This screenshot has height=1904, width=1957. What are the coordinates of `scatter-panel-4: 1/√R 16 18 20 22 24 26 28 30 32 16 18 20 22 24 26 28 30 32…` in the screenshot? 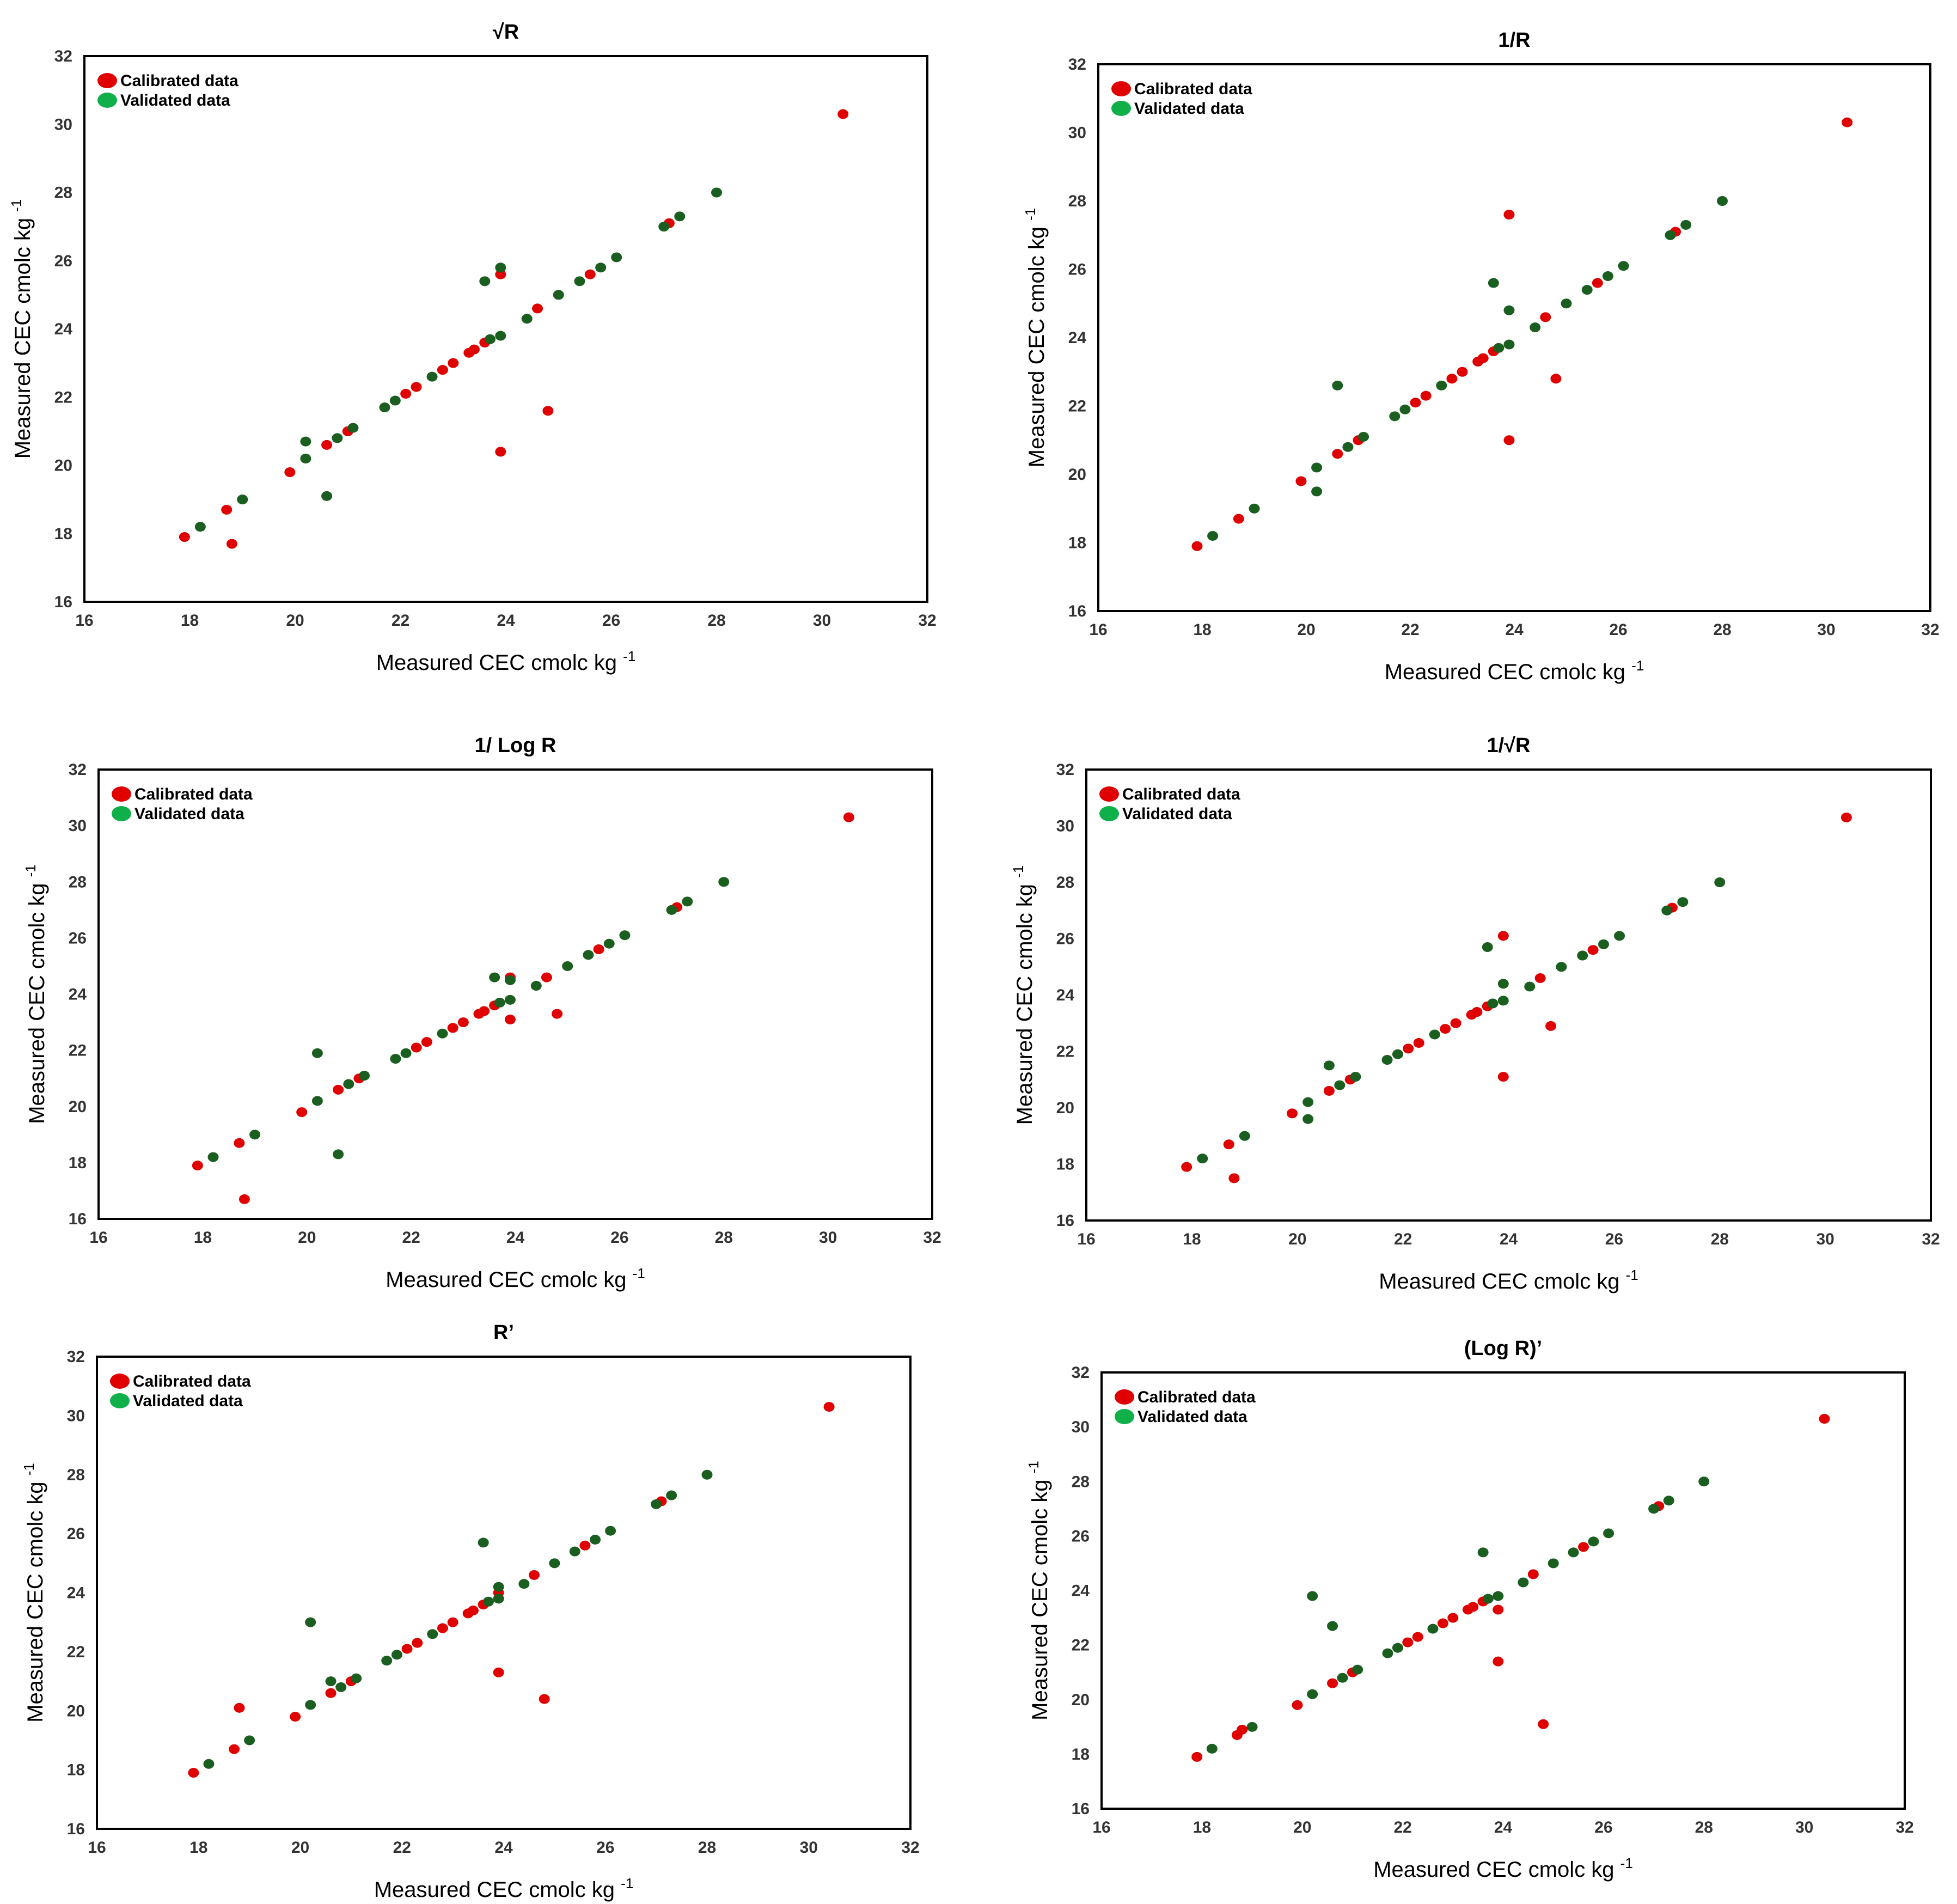 It's located at (1475, 1013).